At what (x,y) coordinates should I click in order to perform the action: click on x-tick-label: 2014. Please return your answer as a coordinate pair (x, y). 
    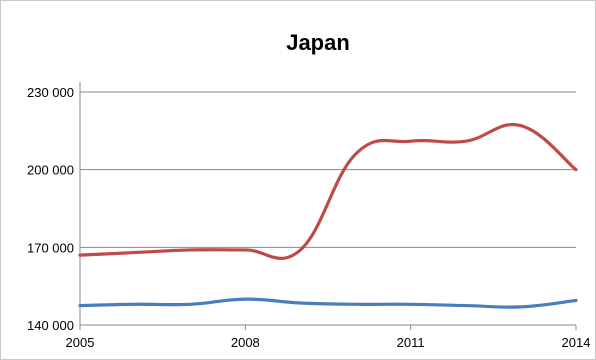
    Looking at the image, I should click on (576, 342).